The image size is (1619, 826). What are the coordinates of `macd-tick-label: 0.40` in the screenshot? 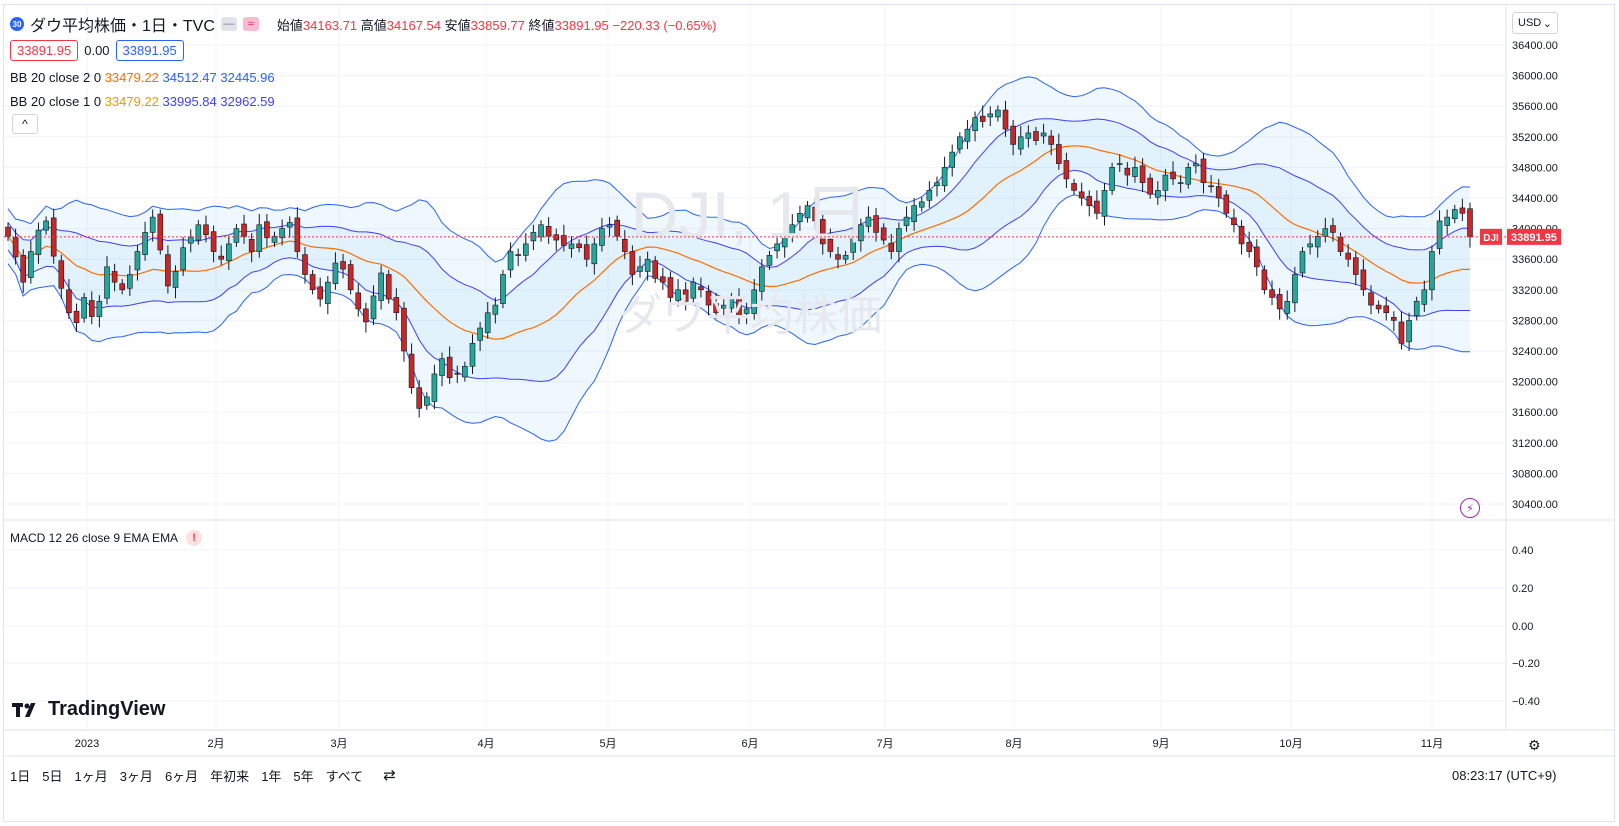 It's located at (1522, 551).